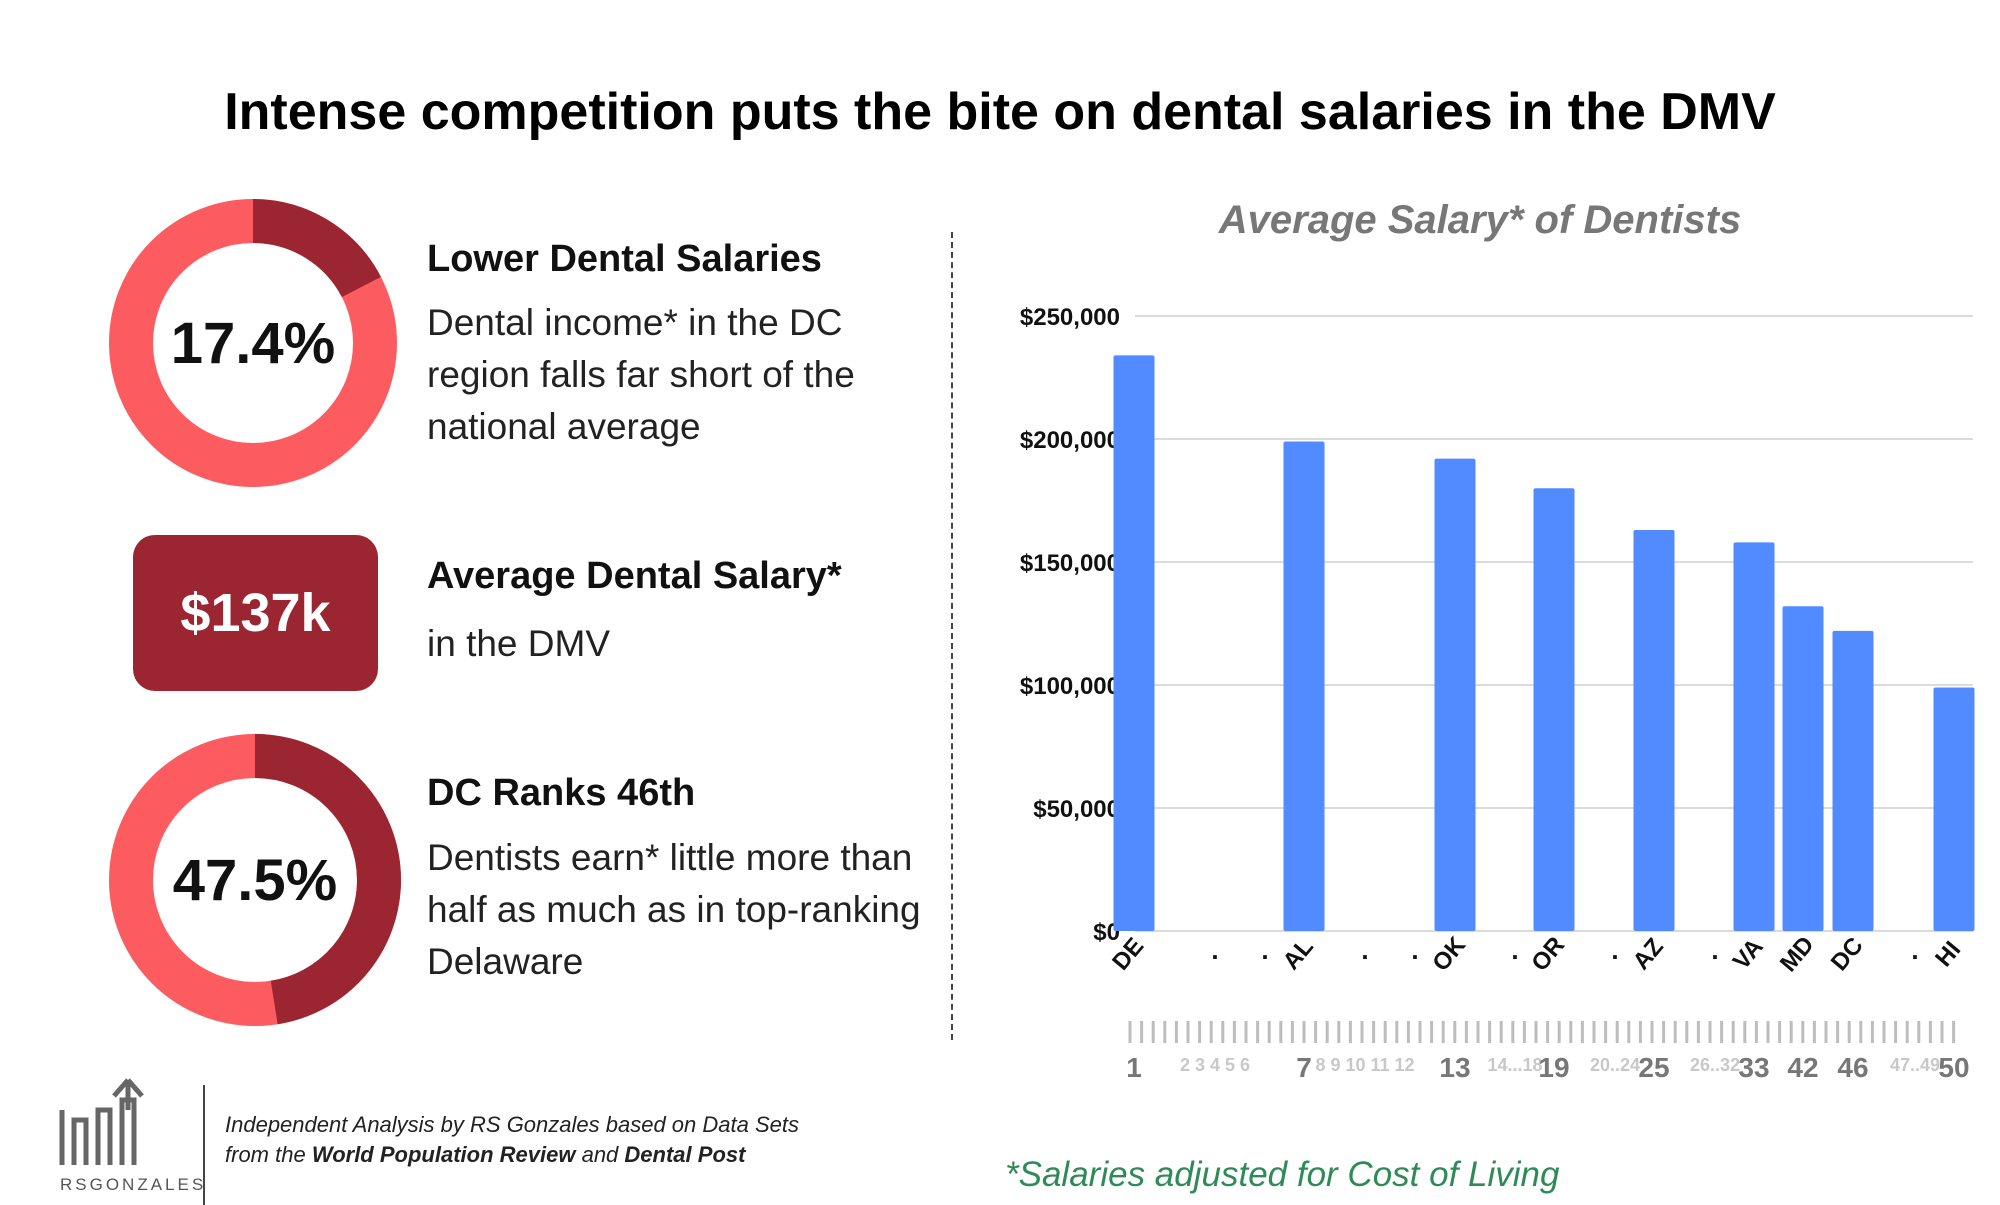  I want to click on rank-label: 1, so click(1134, 1067).